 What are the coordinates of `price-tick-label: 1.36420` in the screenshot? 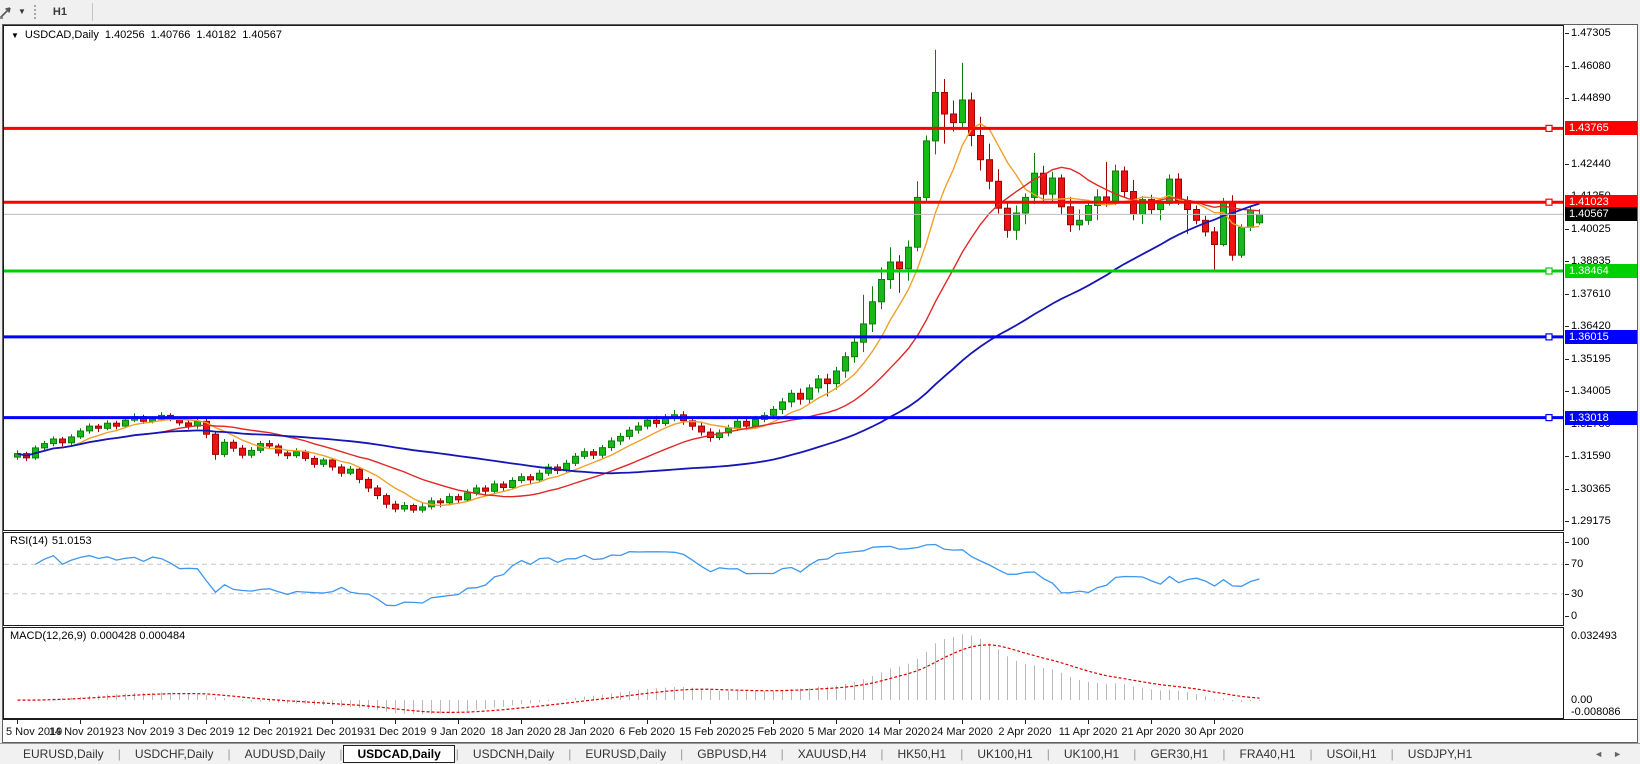 It's located at (1591, 326).